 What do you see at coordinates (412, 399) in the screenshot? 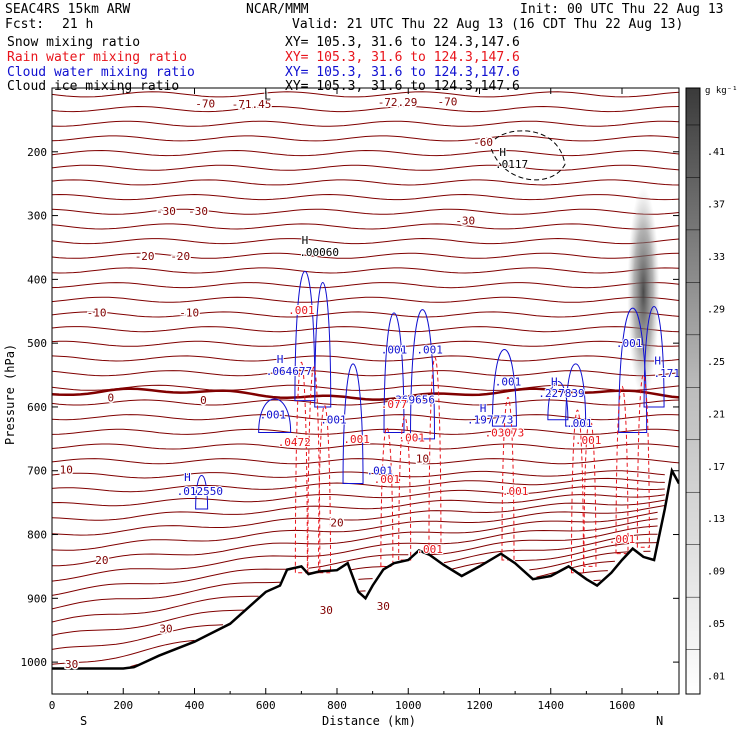
I see `extremum-label: .369656` at bounding box center [412, 399].